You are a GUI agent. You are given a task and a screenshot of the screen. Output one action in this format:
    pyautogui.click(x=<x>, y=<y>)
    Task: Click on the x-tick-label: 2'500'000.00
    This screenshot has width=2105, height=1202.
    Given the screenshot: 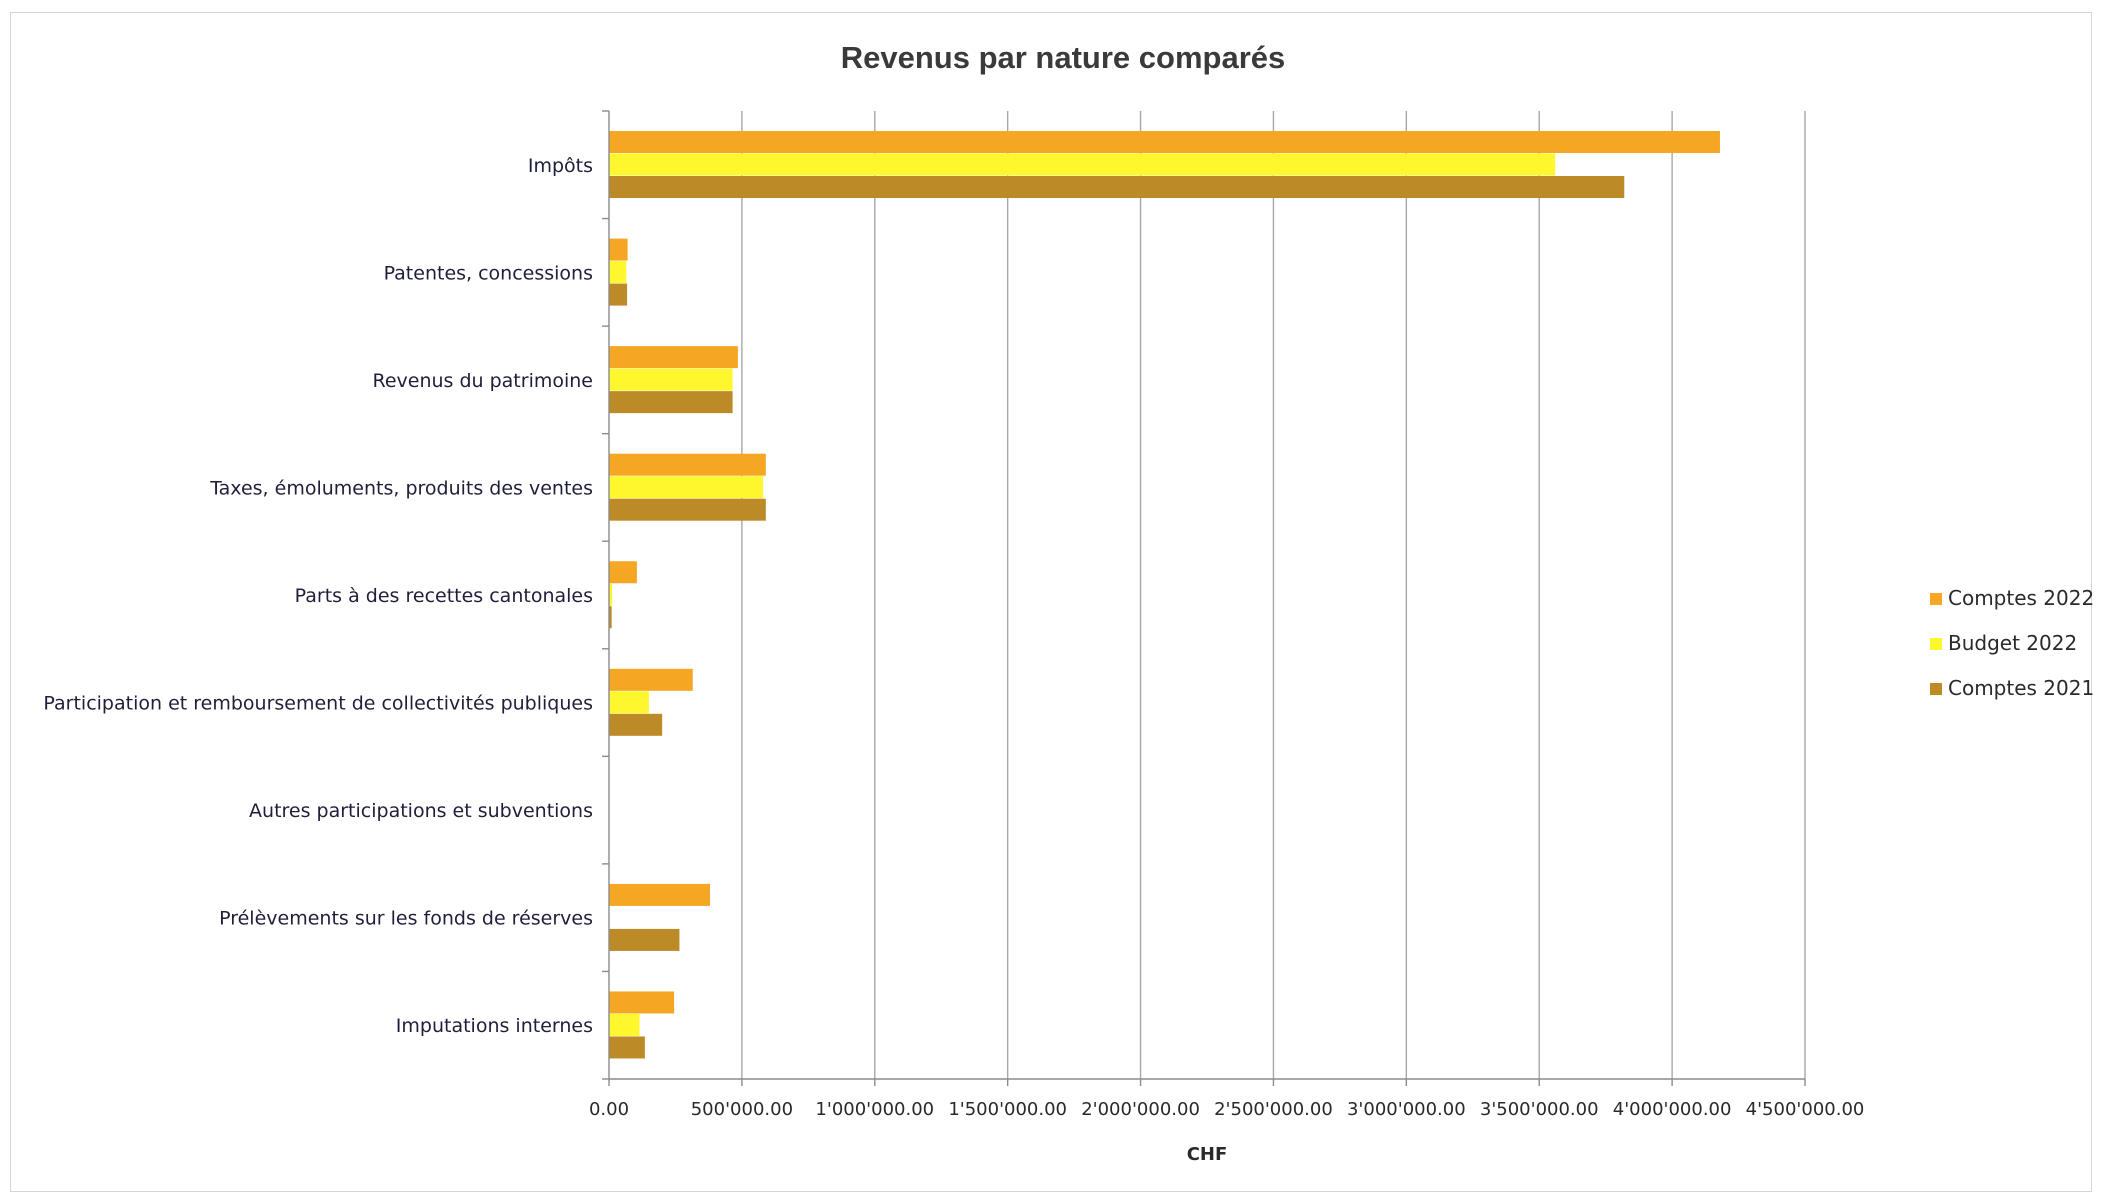 What is the action you would take?
    pyautogui.click(x=1273, y=1109)
    